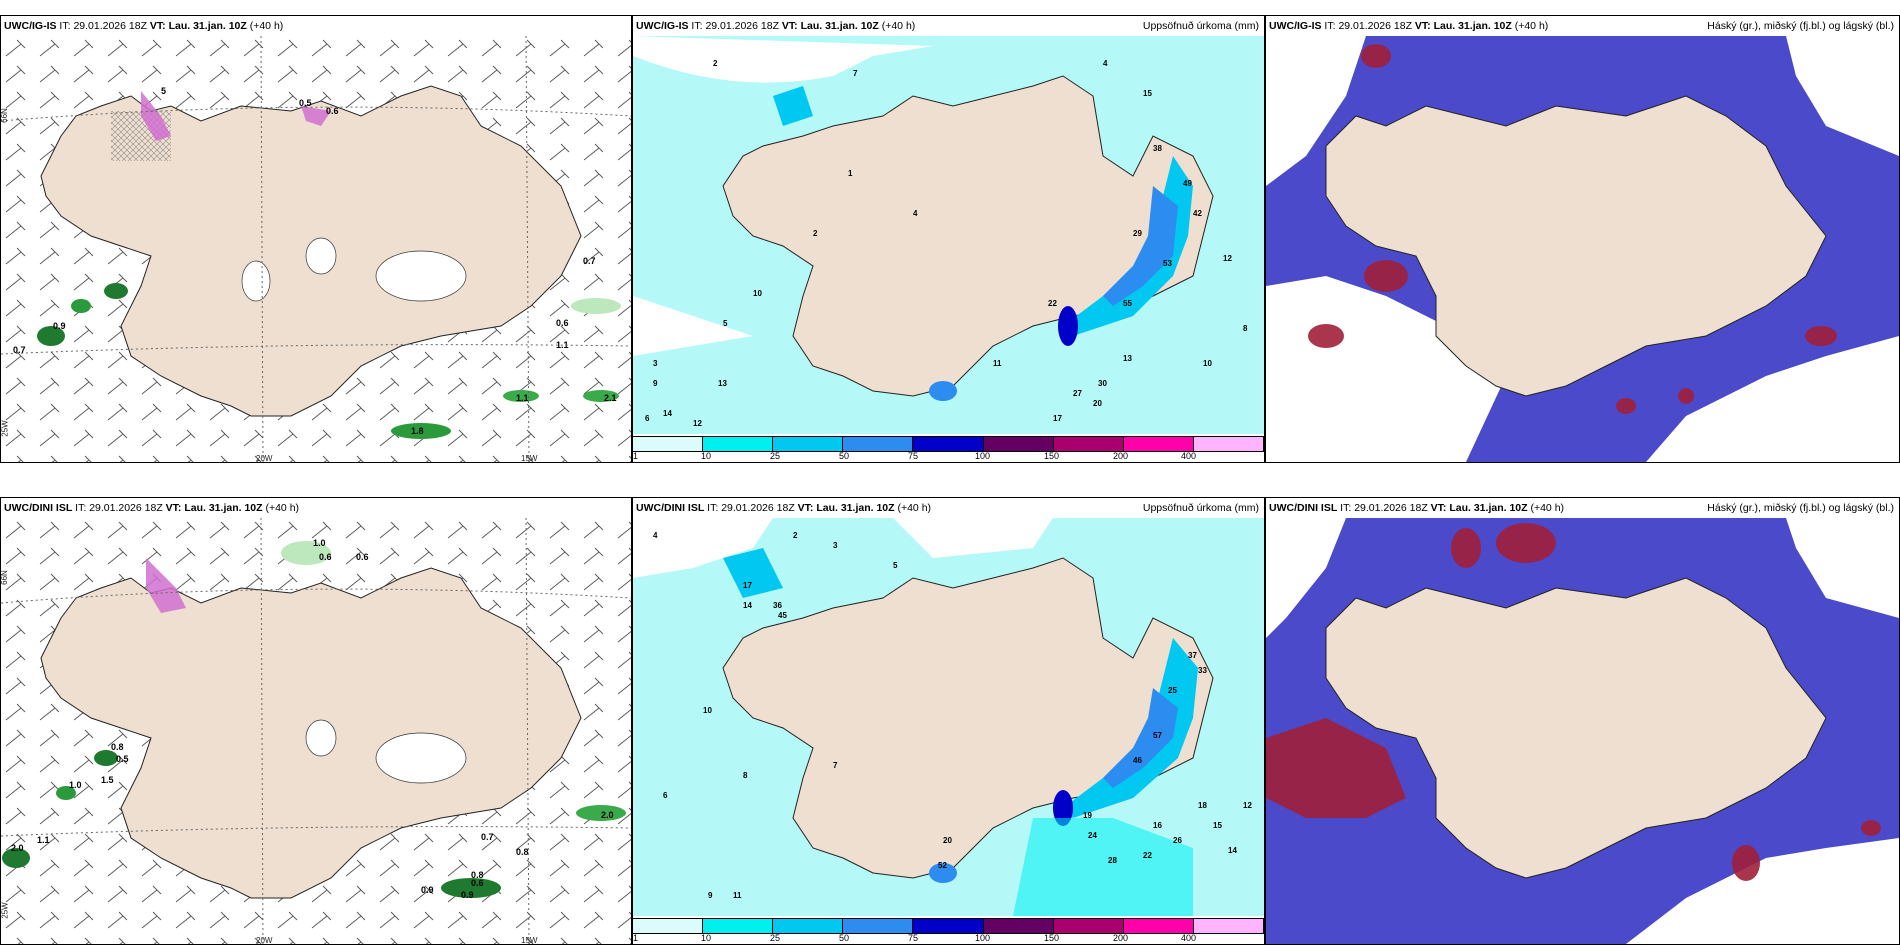 Image resolution: width=1900 pixels, height=950 pixels. What do you see at coordinates (782, 615) in the screenshot?
I see `precip-value: 45` at bounding box center [782, 615].